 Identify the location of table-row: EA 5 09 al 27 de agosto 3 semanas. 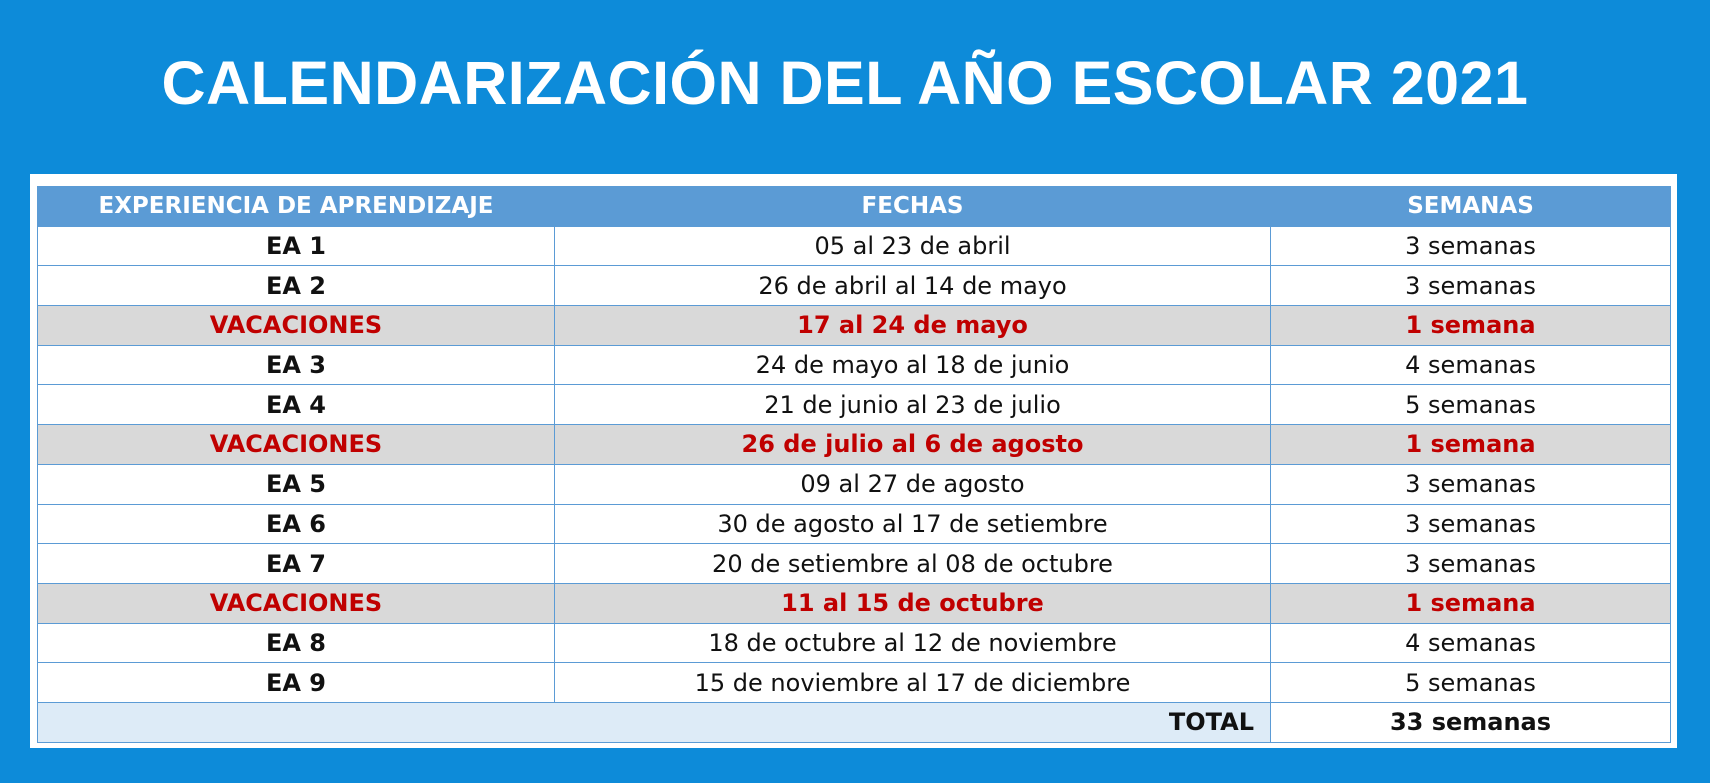
(854, 484).